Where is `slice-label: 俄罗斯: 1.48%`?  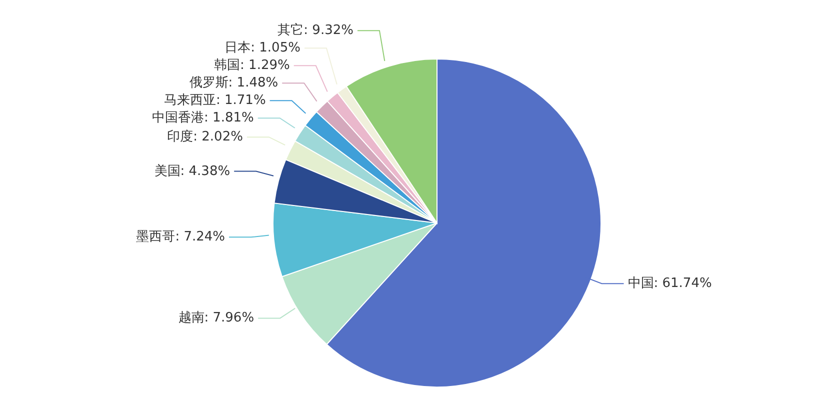
slice-label: 俄罗斯: 1.48% is located at coordinates (233, 83).